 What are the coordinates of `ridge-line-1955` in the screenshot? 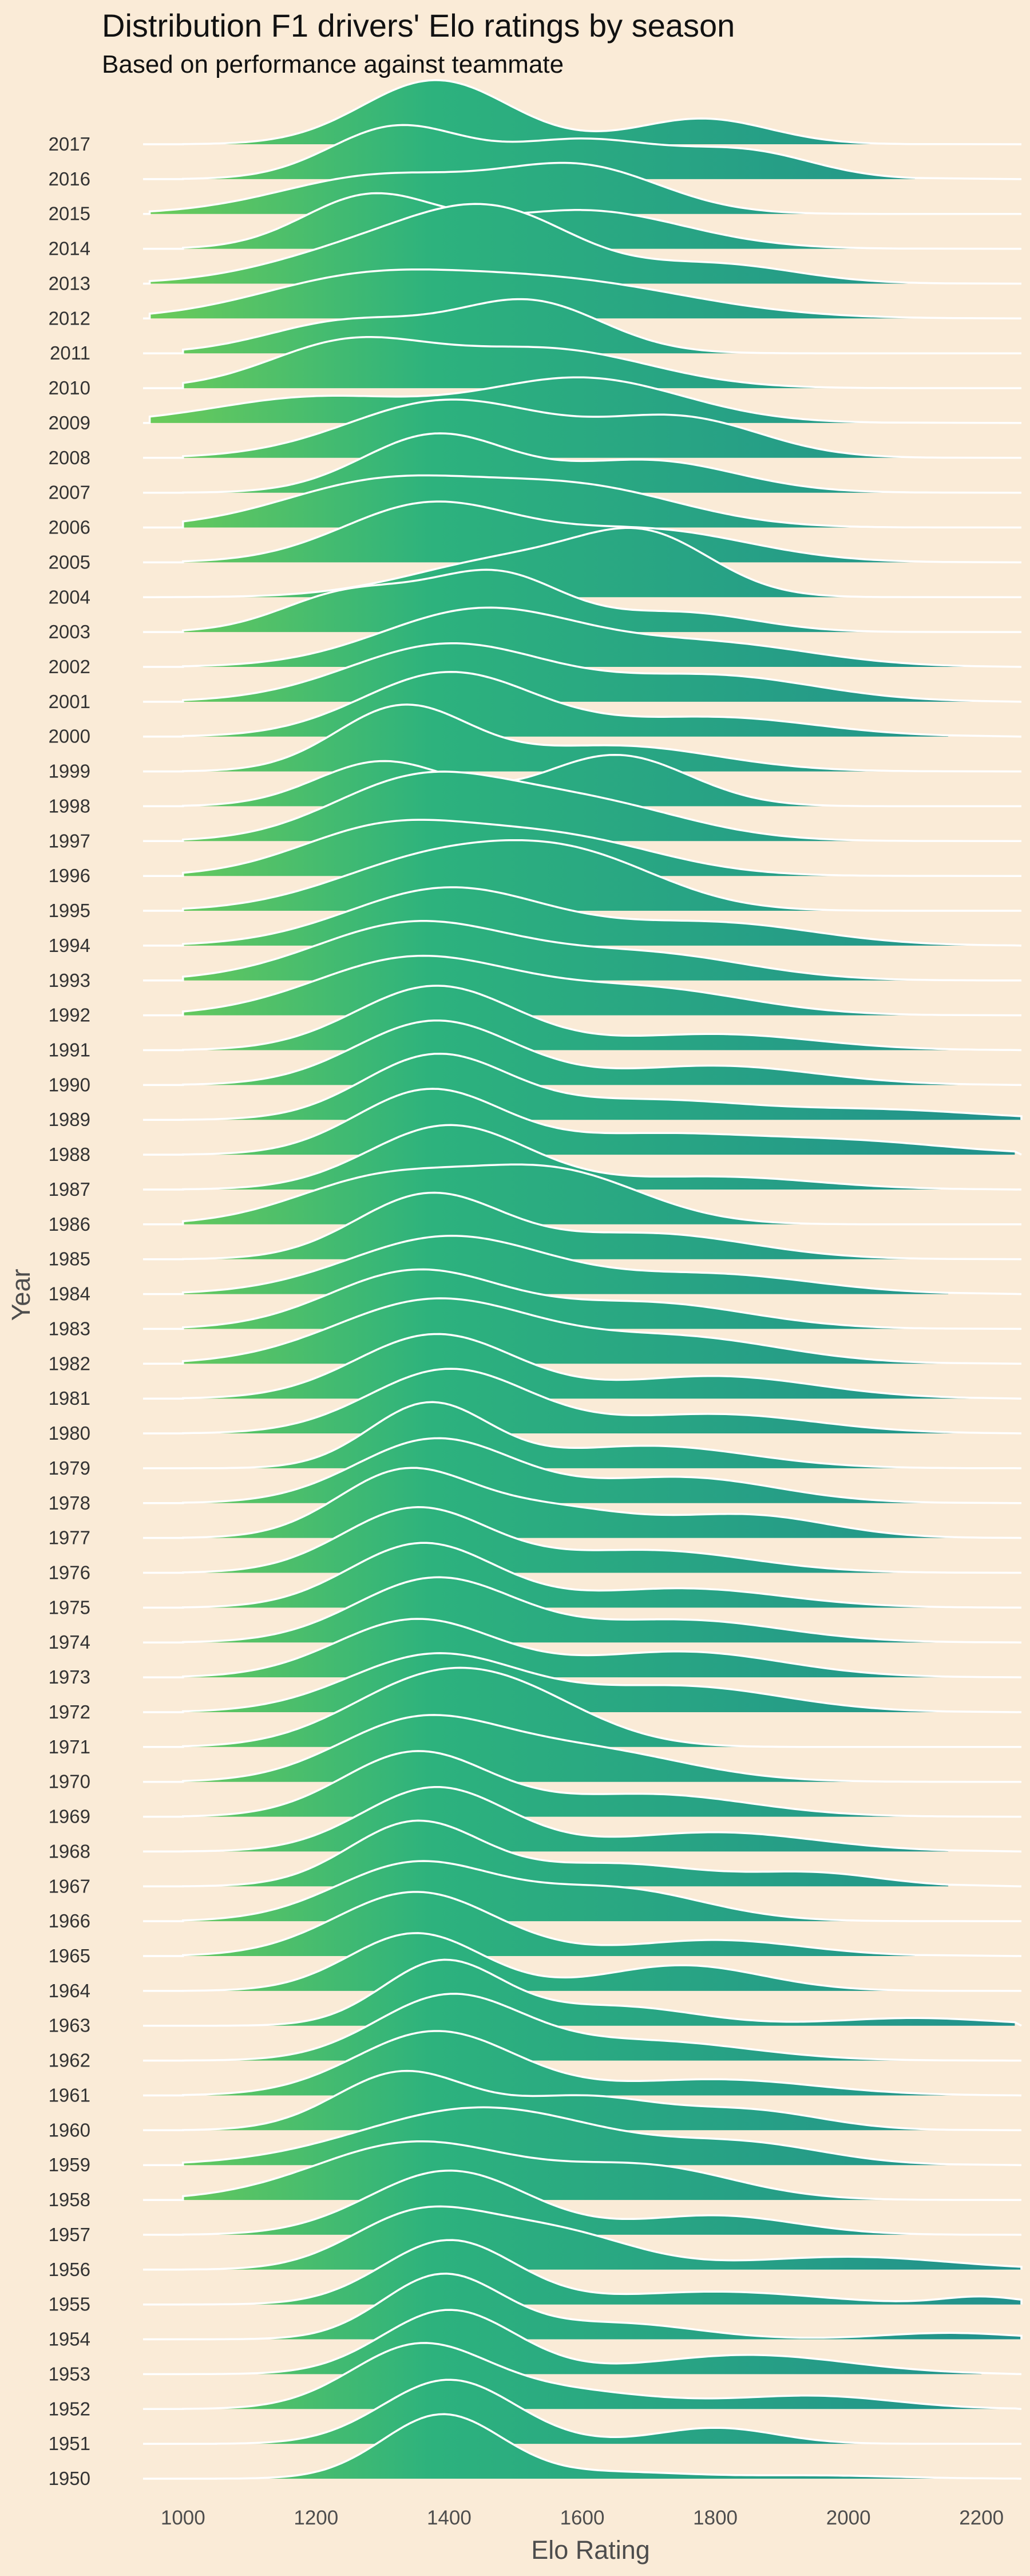 It's located at (583, 2272).